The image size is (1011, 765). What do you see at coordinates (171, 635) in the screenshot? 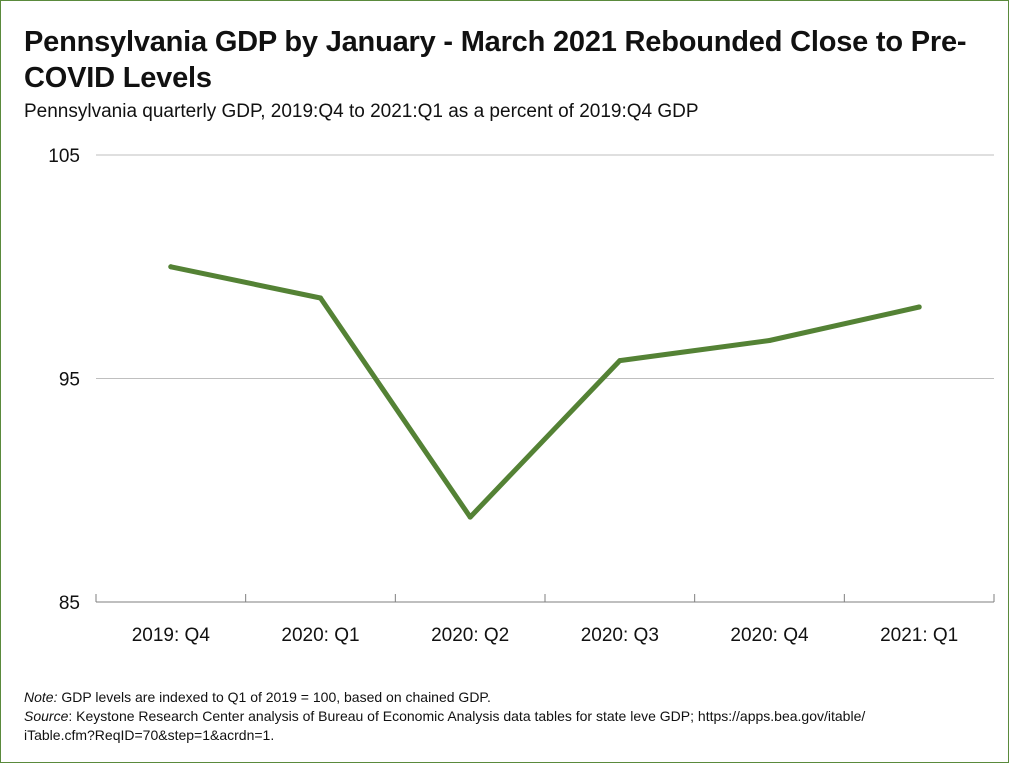
I see `x-tick-label: 2019: Q4` at bounding box center [171, 635].